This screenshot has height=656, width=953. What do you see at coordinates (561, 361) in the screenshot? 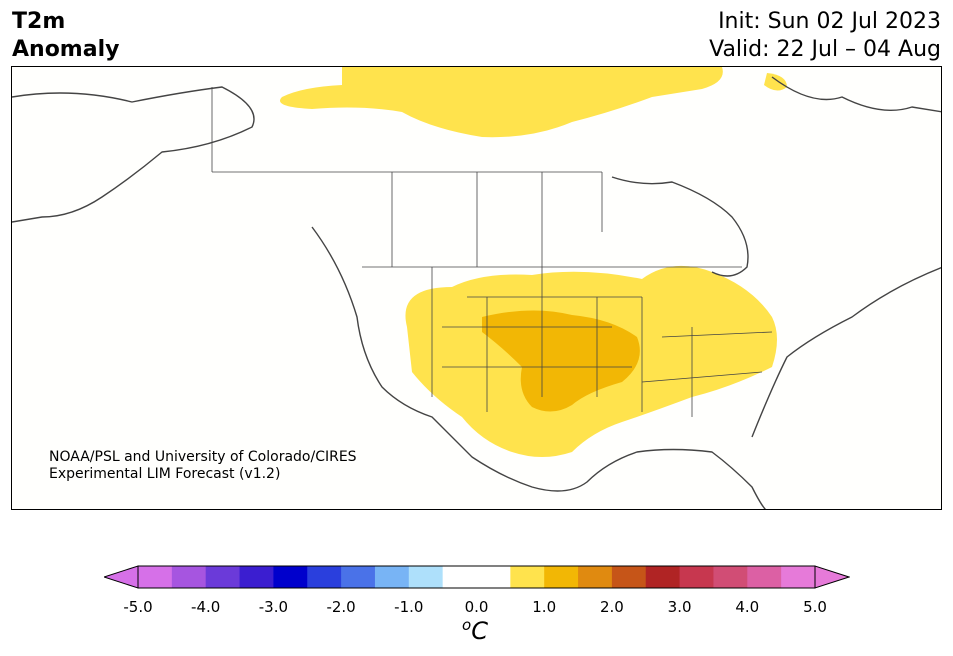
I see `anomaly-region-central-core` at bounding box center [561, 361].